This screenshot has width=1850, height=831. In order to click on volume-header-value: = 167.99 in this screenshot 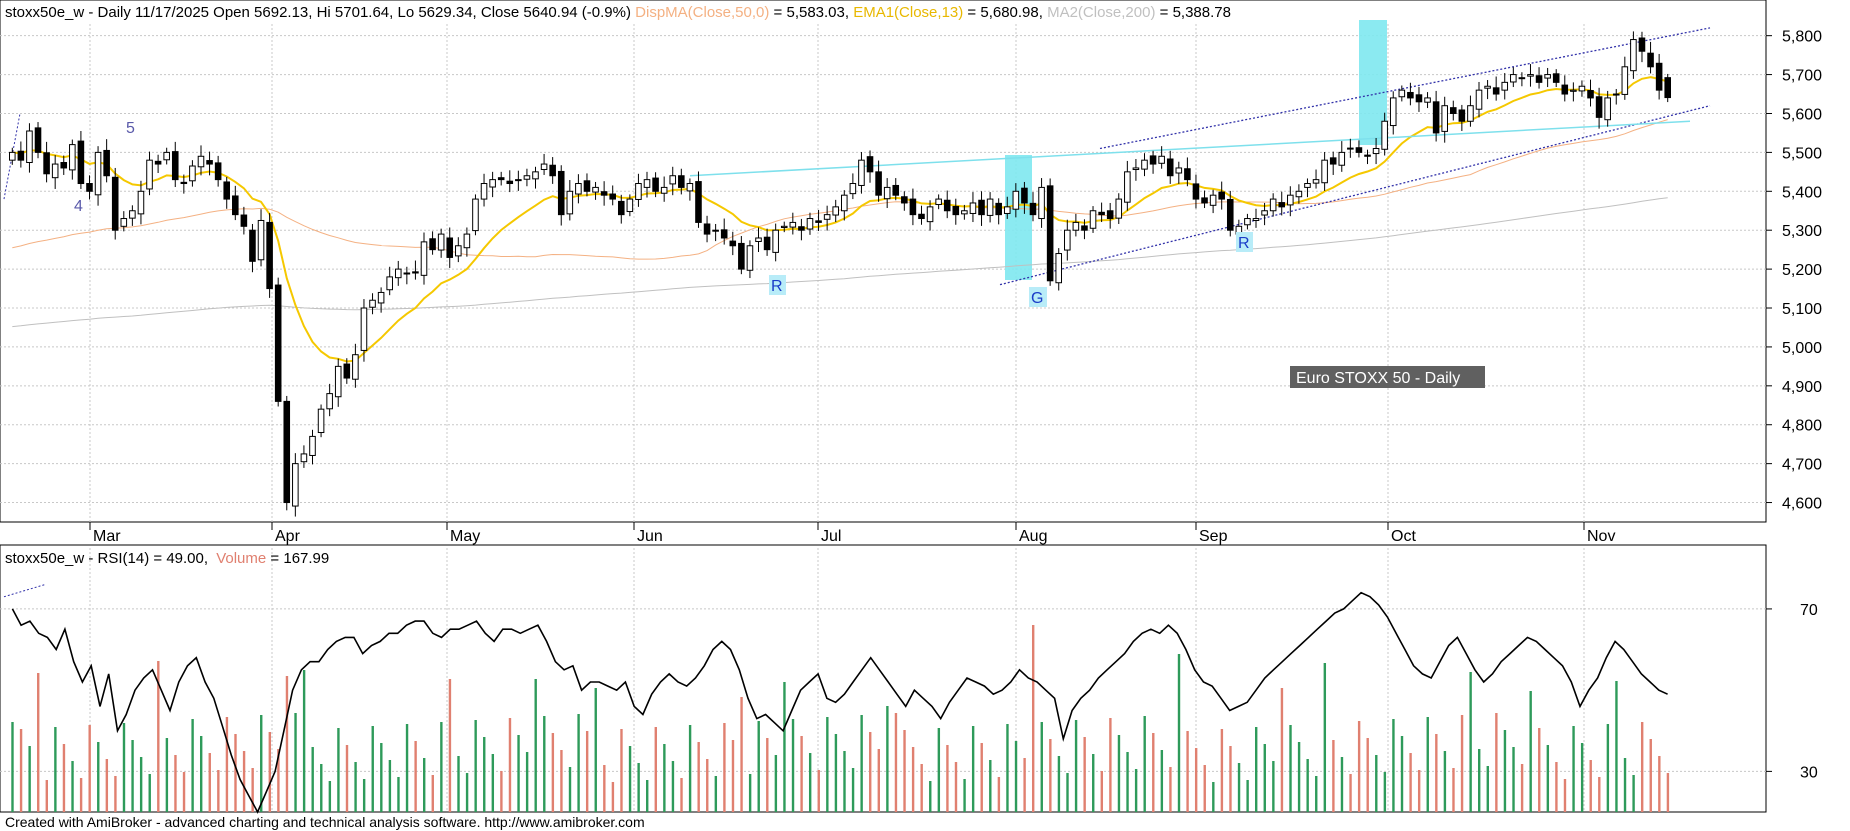, I will do `click(299, 558)`.